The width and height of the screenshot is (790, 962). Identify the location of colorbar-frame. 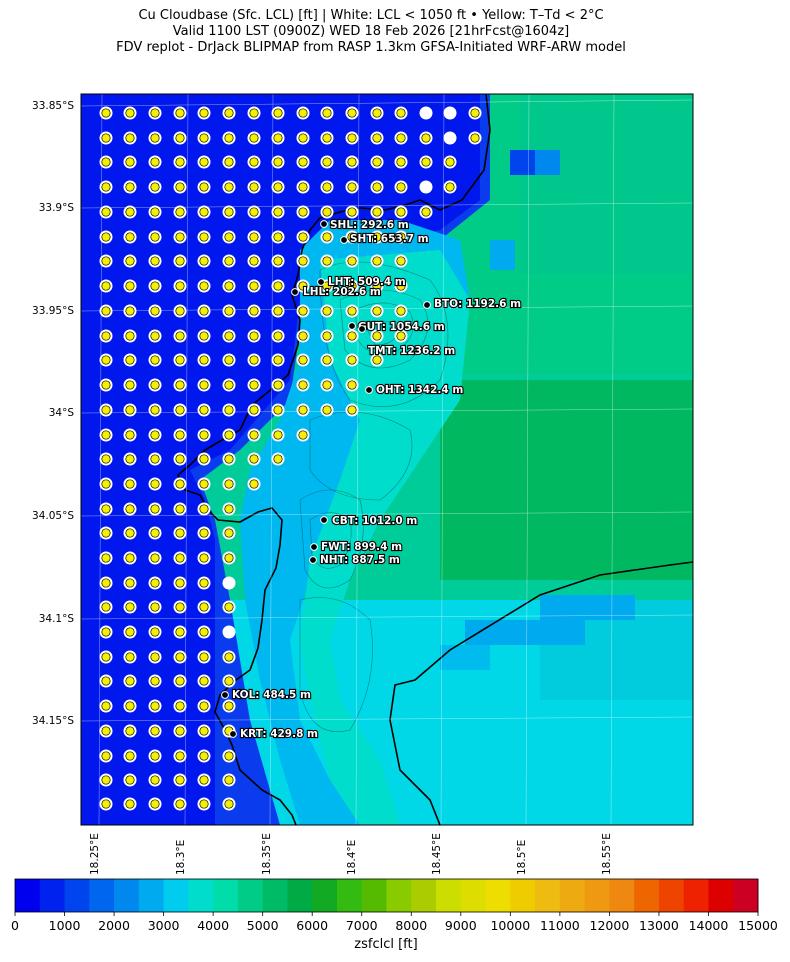
(386, 895).